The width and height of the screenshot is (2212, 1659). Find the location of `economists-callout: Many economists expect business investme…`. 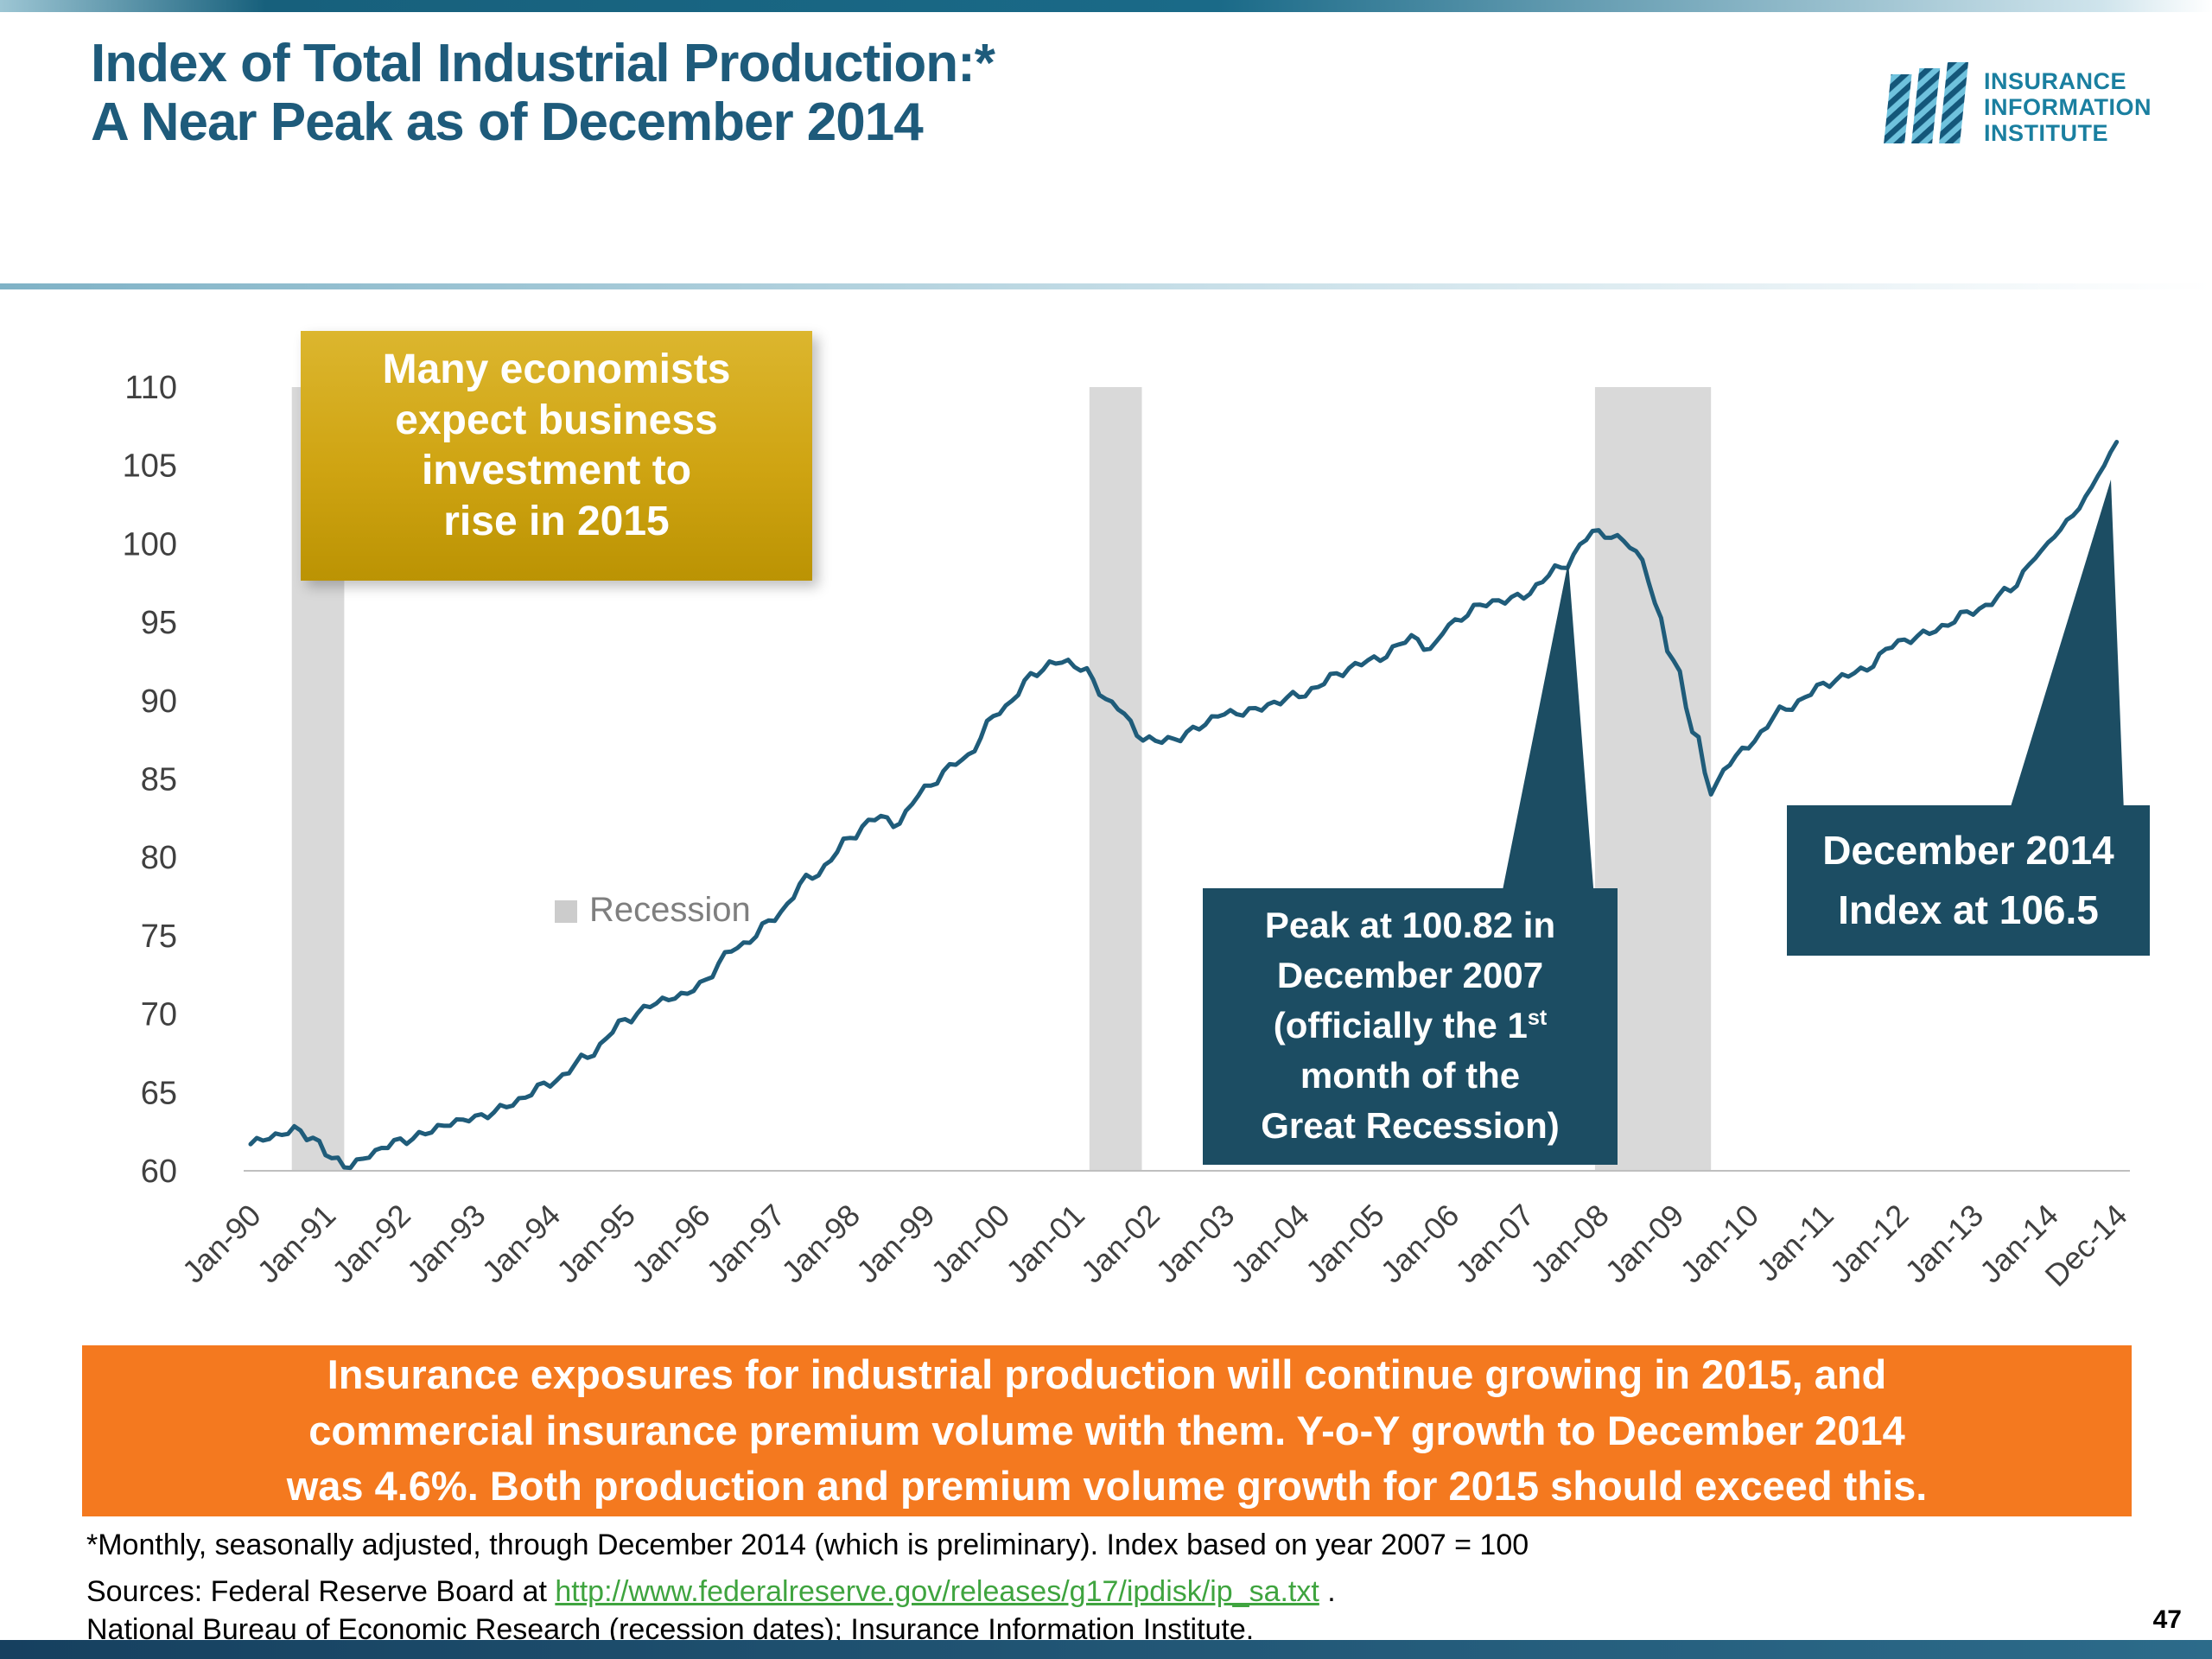

economists-callout: Many economists expect business investme… is located at coordinates (556, 456).